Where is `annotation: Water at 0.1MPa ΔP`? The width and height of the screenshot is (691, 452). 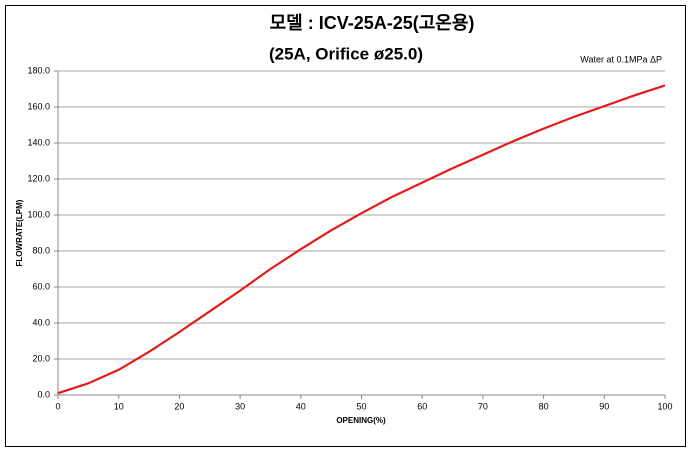 annotation: Water at 0.1MPa ΔP is located at coordinates (621, 59).